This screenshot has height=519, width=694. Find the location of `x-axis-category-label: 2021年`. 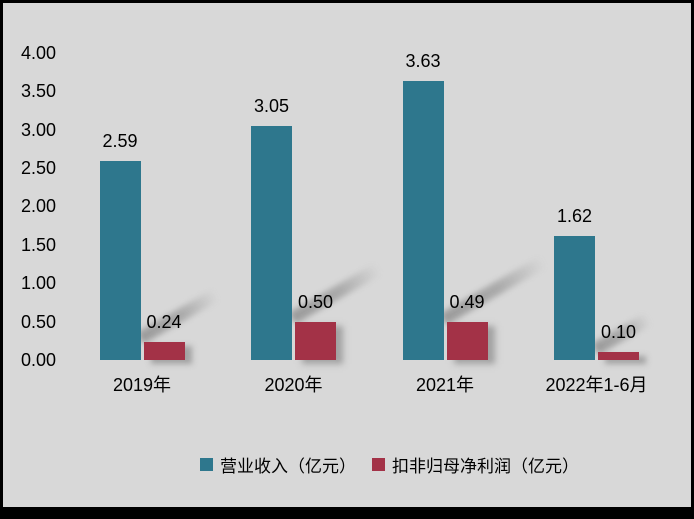

x-axis-category-label: 2021年 is located at coordinates (445, 385).